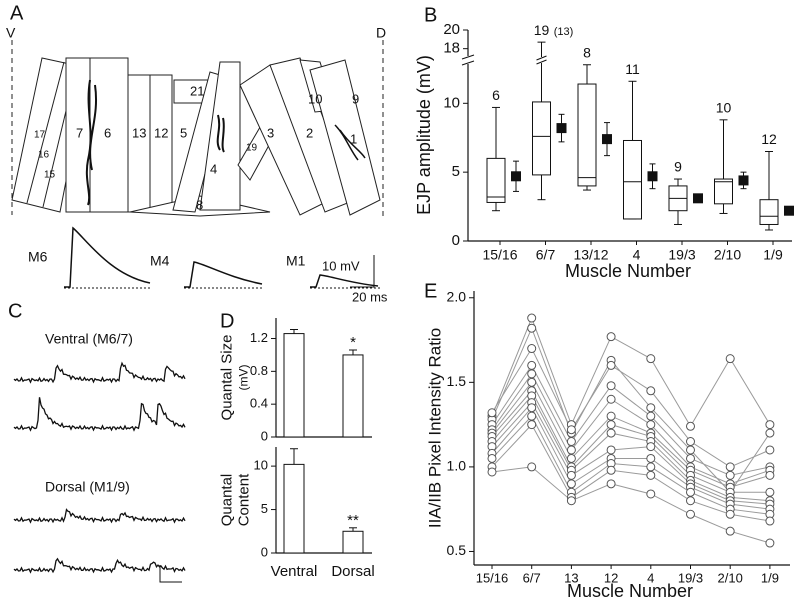 The width and height of the screenshot is (800, 602). Describe the element at coordinates (770, 577) in the screenshot. I see `x-tick-label: 1/9` at that location.